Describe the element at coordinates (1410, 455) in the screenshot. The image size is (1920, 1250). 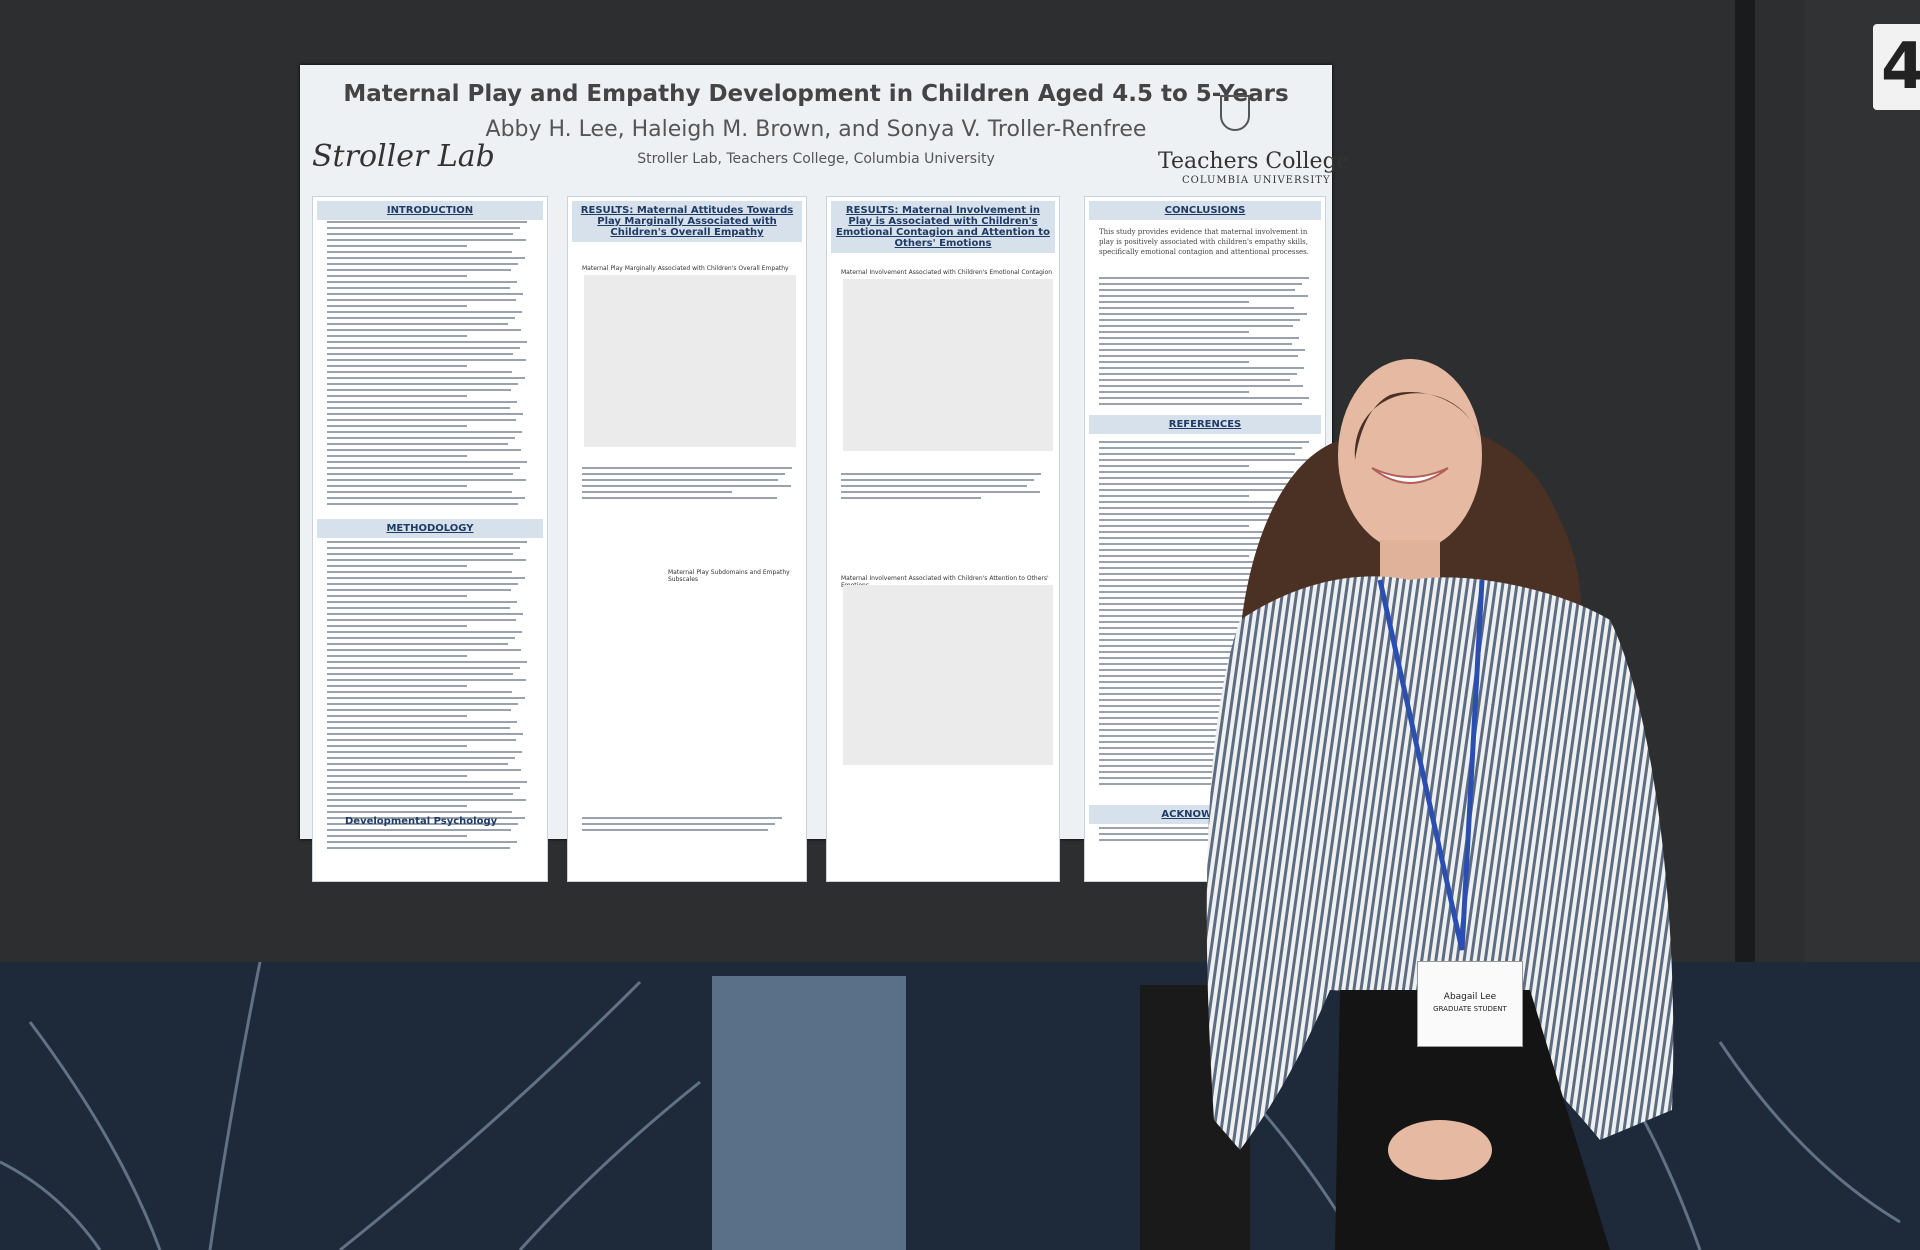
I see `face` at that location.